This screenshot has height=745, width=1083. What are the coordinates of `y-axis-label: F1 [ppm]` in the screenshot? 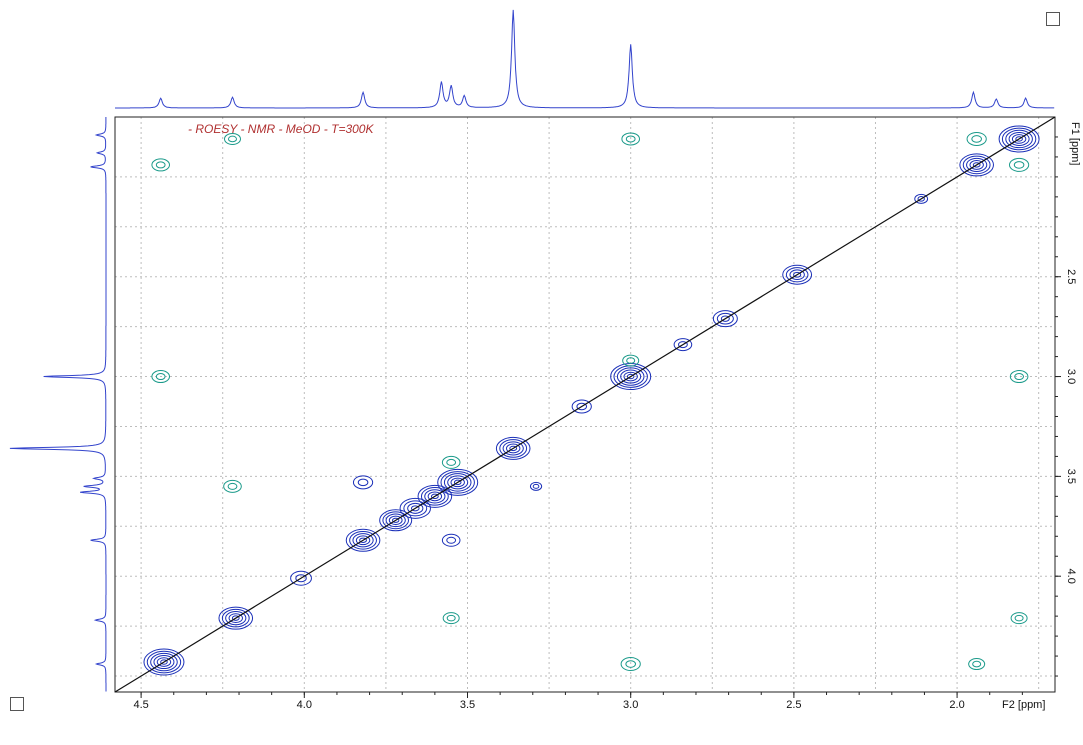 It's located at (1075, 143).